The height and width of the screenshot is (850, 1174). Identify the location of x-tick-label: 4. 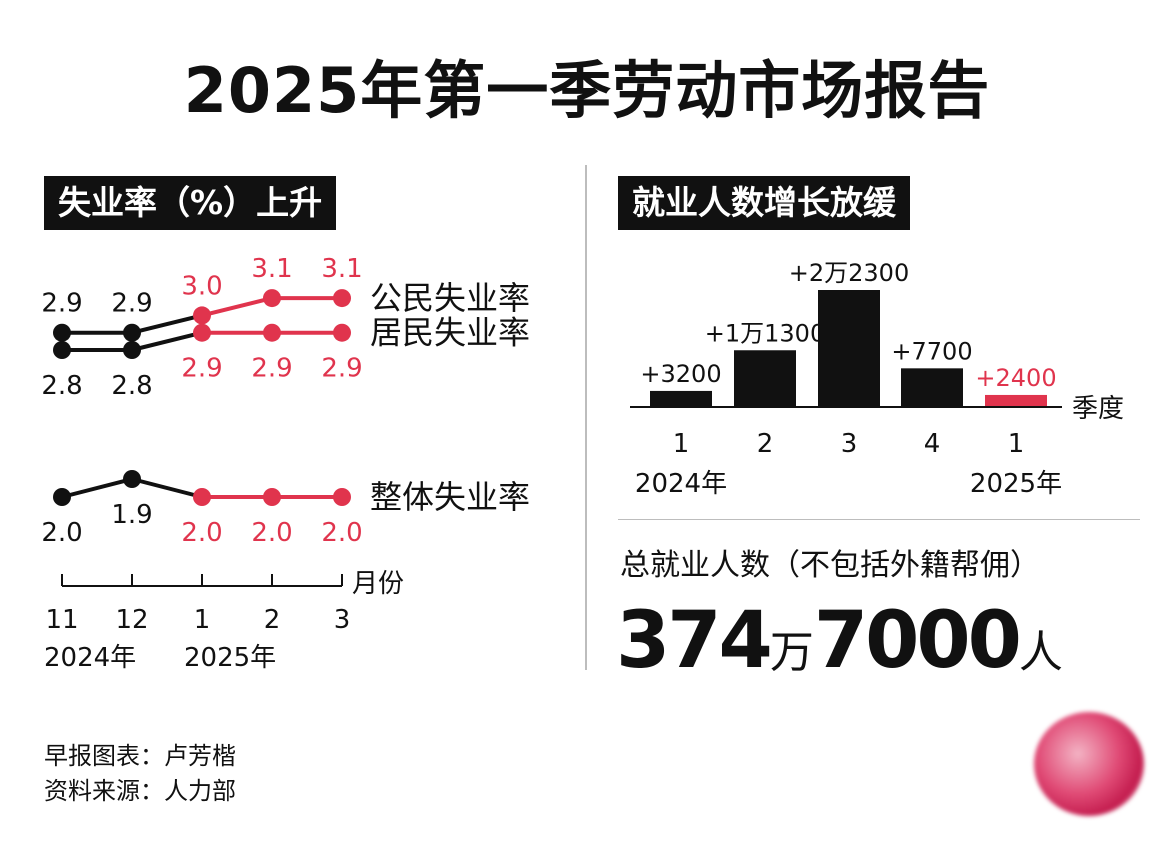
(932, 444).